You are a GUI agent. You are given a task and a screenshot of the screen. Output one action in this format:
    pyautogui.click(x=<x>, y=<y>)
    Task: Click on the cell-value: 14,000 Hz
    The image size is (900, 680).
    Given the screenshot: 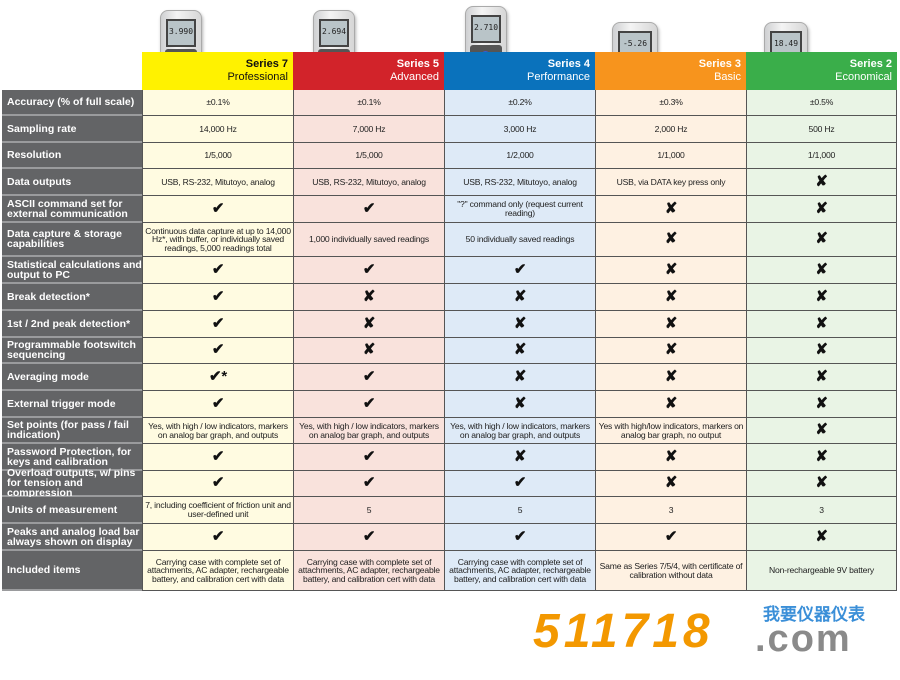 What is the action you would take?
    pyautogui.click(x=217, y=129)
    